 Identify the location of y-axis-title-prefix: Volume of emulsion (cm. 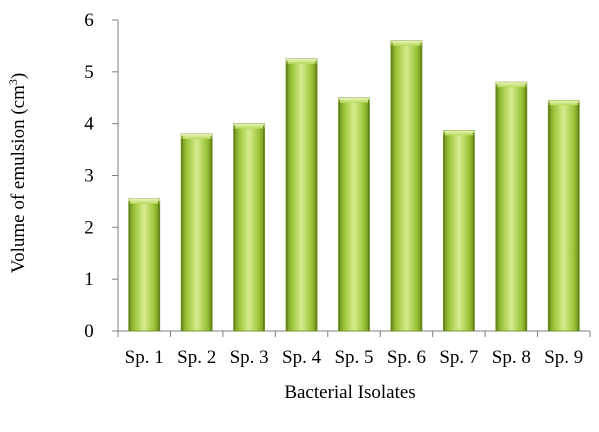
(18, 179).